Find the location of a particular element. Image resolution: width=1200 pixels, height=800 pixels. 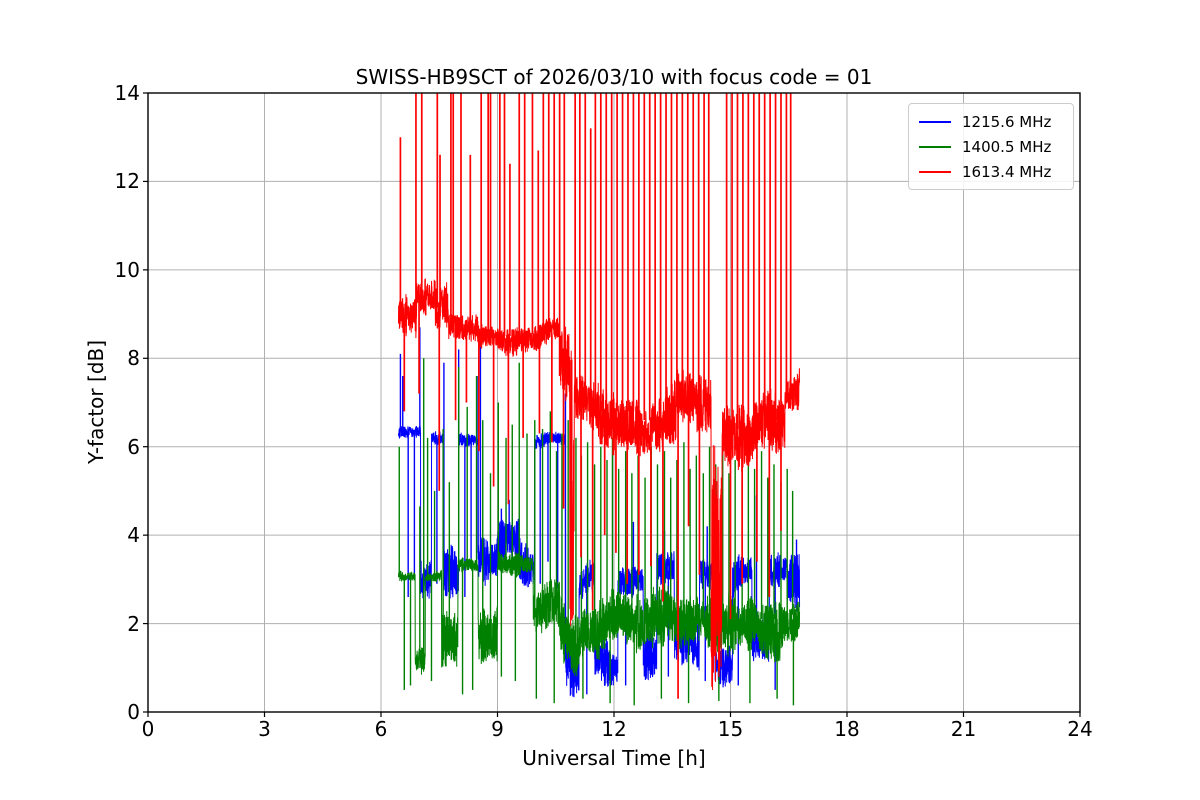

y-tick-label: 14 is located at coordinates (127, 93).